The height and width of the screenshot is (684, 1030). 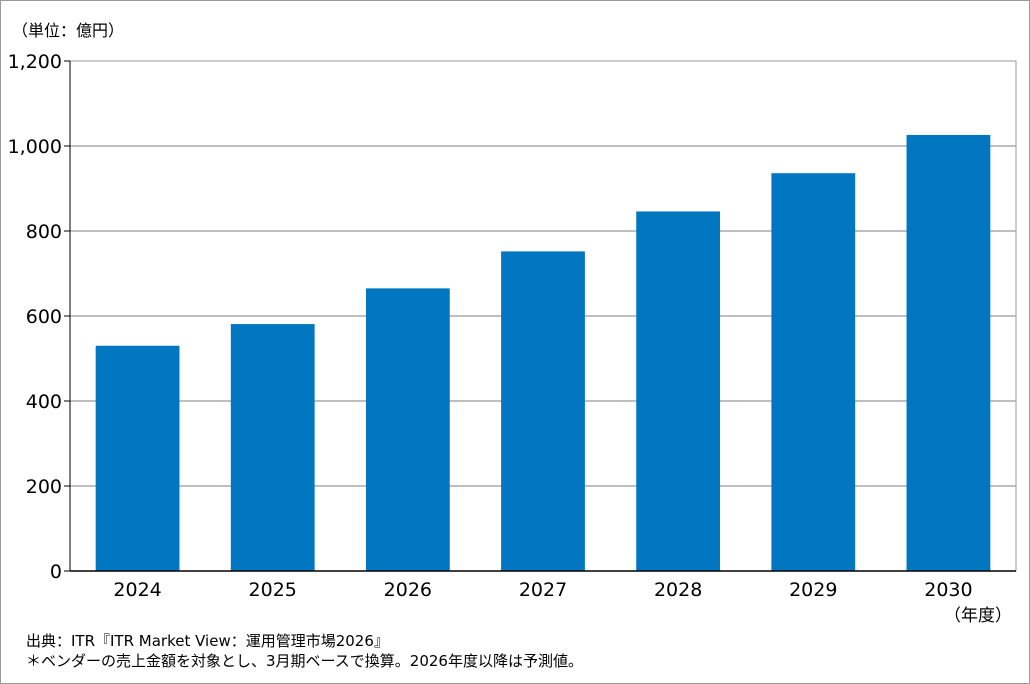 I want to click on y-tick-label: 400, so click(x=44, y=402).